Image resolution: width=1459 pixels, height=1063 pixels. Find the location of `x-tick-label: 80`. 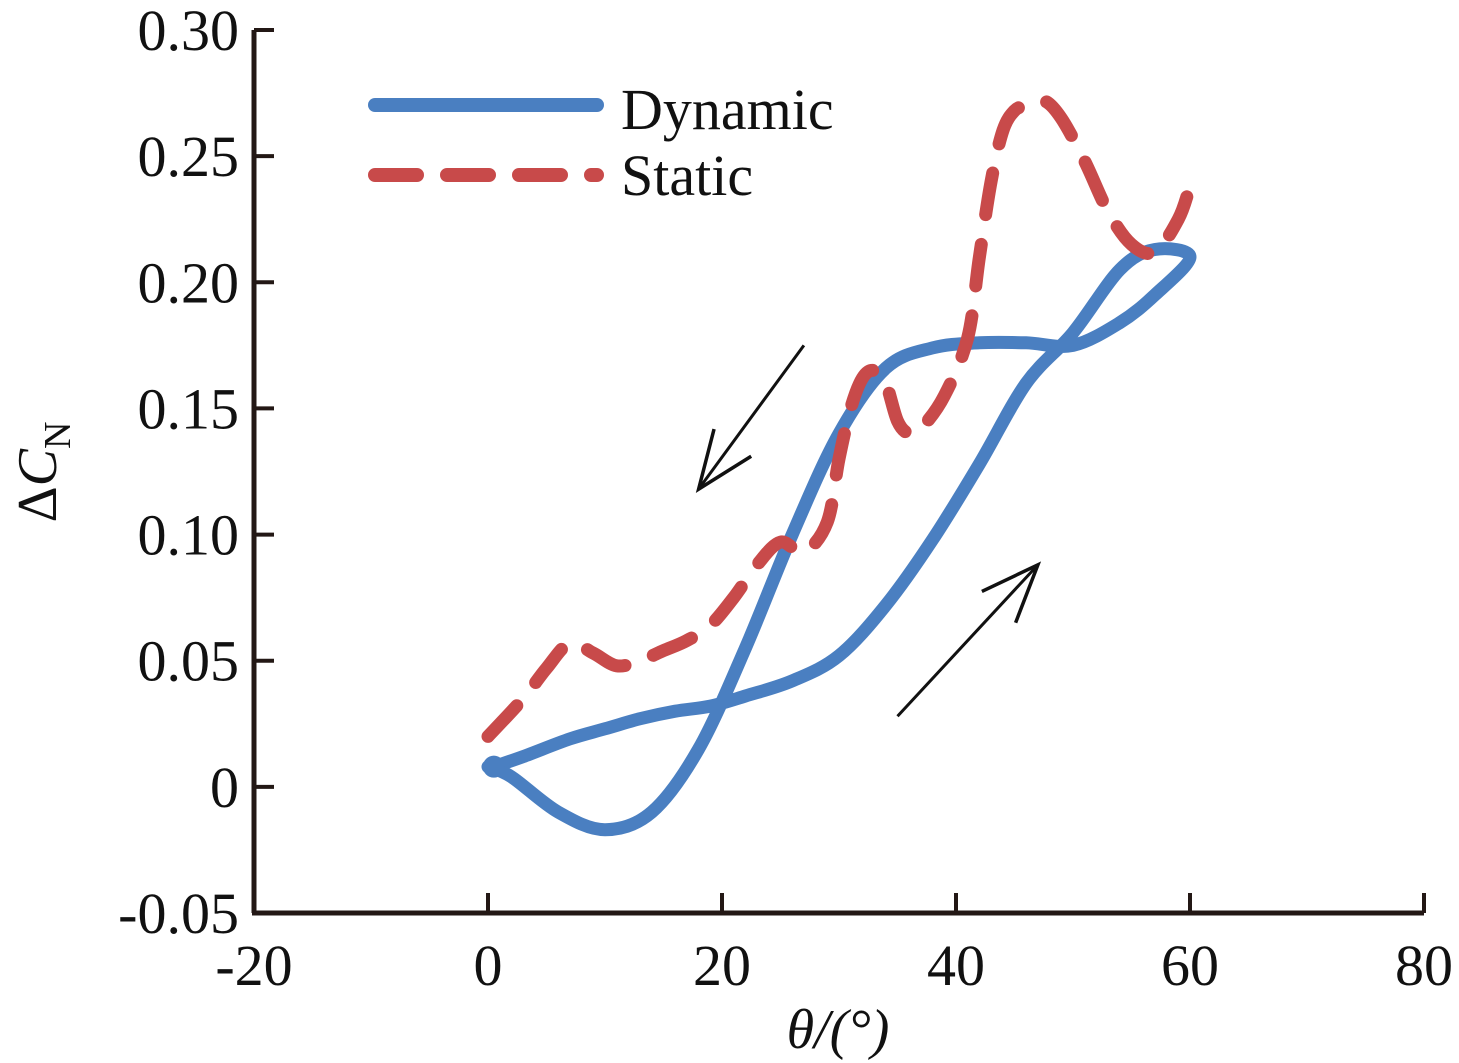

x-tick-label: 80 is located at coordinates (1424, 965).